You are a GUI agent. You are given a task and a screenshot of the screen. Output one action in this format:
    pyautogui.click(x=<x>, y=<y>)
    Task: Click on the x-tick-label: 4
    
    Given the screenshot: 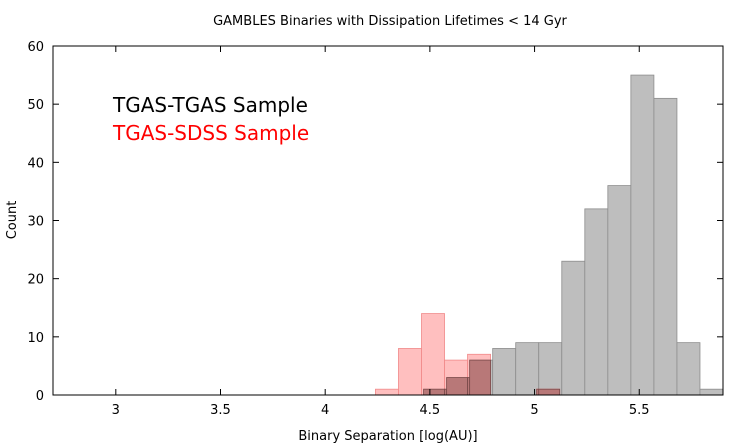 What is the action you would take?
    pyautogui.click(x=325, y=410)
    